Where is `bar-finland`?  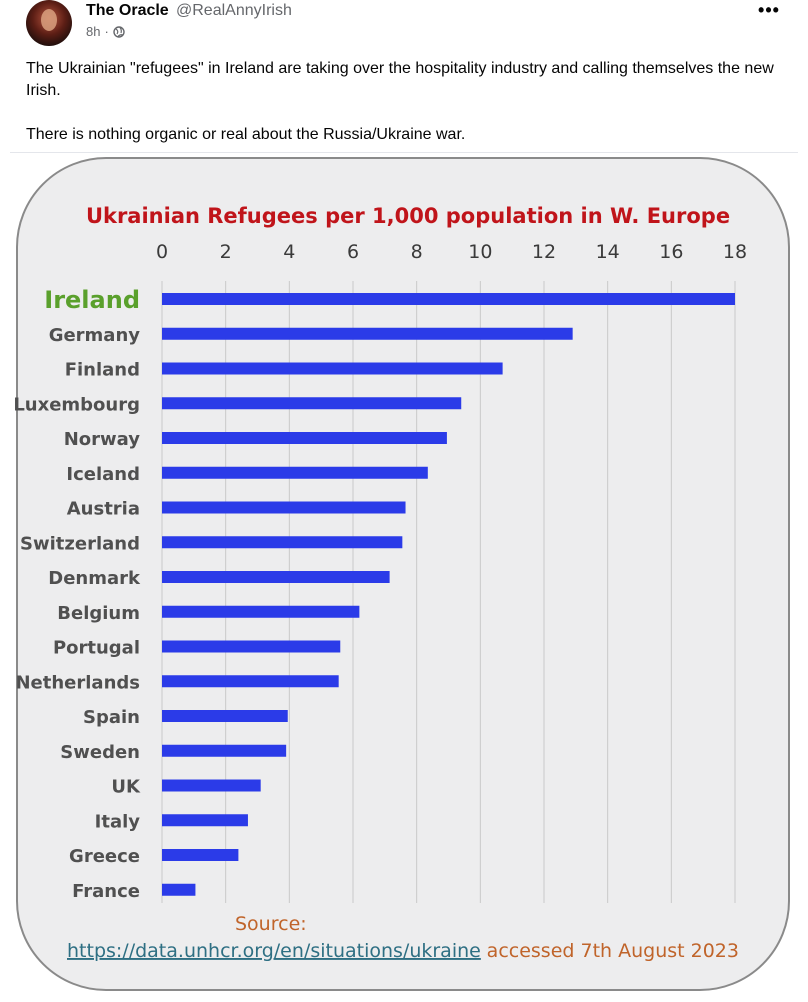
bar-finland is located at coordinates (332, 368).